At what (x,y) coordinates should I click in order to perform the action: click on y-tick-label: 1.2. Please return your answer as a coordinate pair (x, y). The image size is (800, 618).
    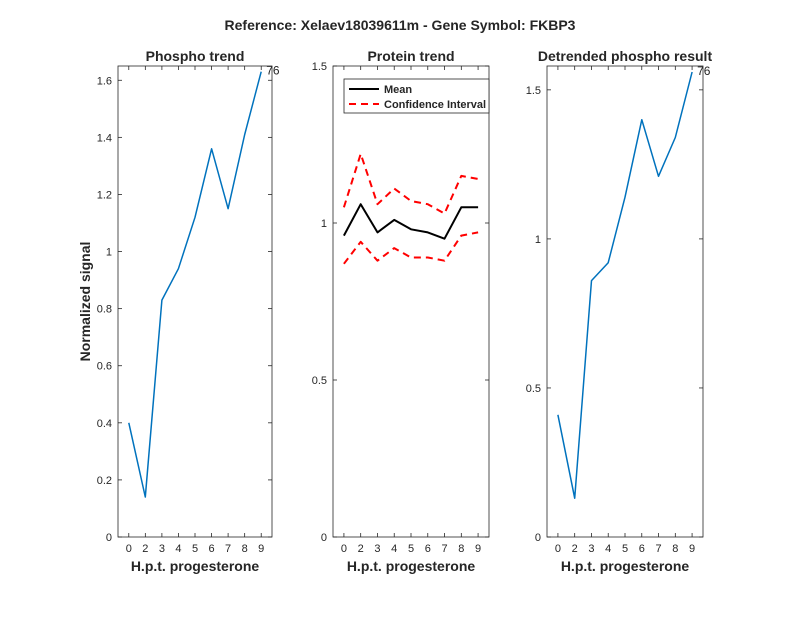
    Looking at the image, I should click on (104, 195).